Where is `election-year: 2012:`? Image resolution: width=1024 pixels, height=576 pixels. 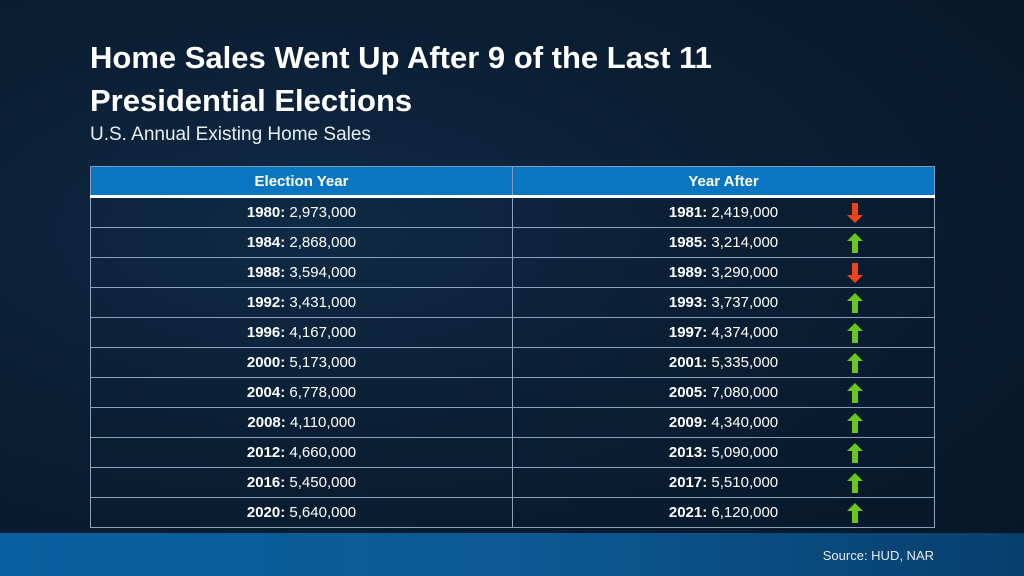 election-year: 2012: is located at coordinates (266, 452).